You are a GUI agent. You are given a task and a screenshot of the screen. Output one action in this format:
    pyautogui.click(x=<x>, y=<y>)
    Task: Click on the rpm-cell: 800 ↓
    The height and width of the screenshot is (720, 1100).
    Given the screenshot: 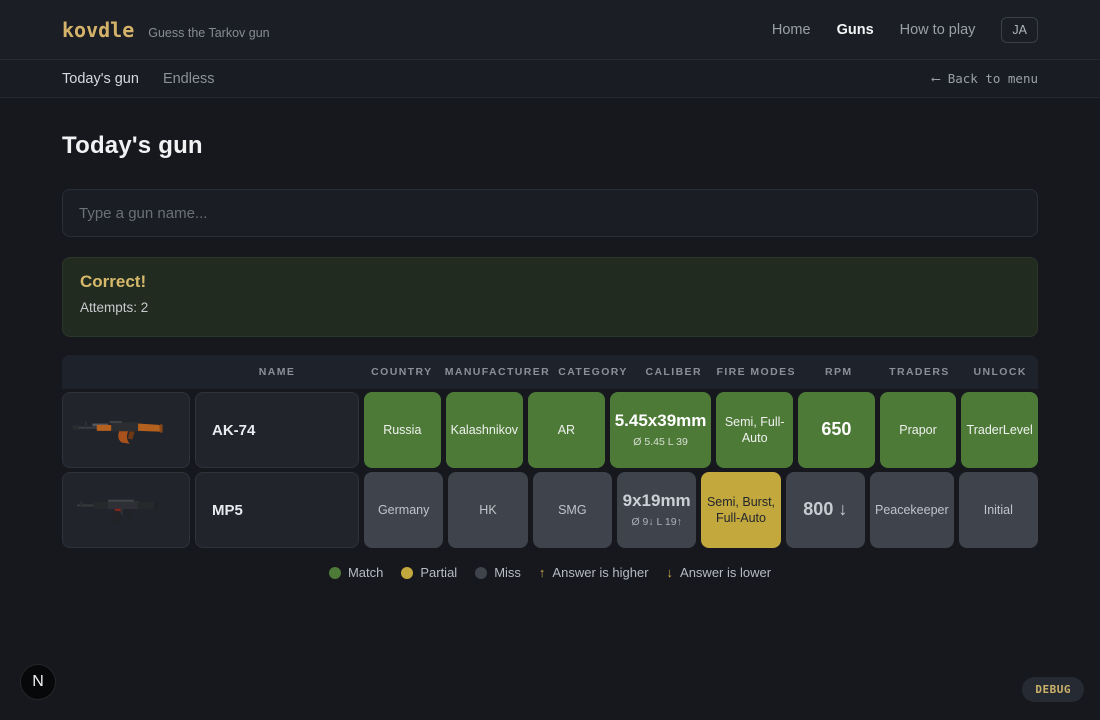 What is the action you would take?
    pyautogui.click(x=825, y=510)
    